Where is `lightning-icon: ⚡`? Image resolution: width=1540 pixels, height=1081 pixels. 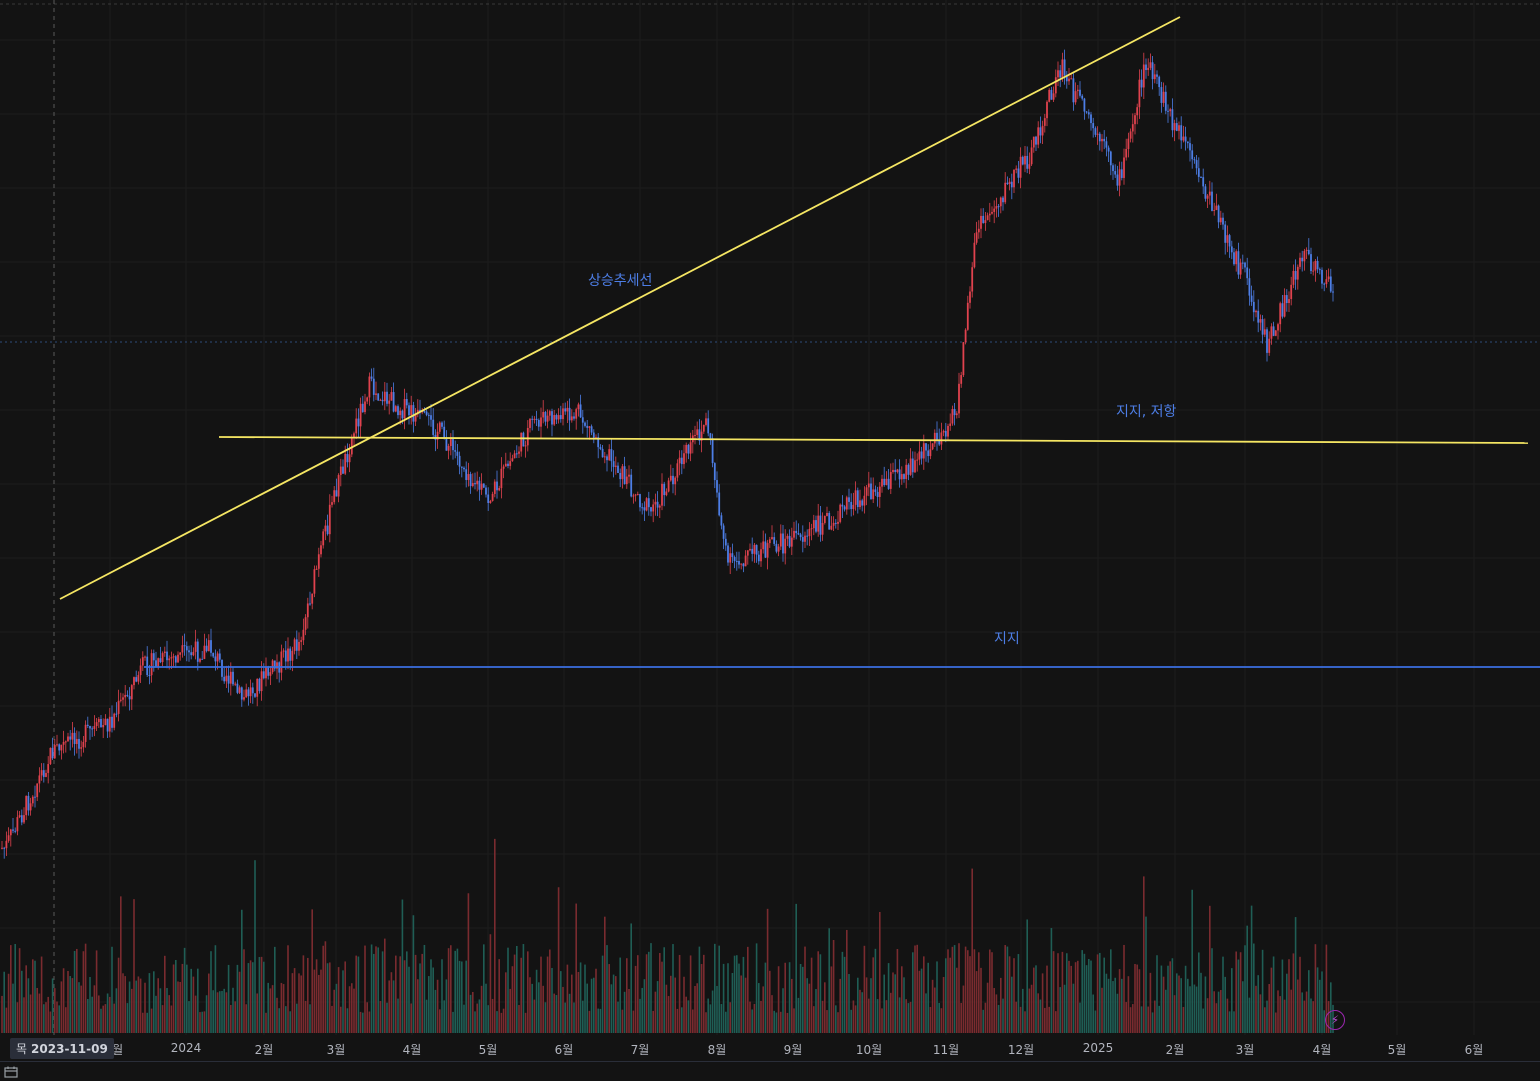
lightning-icon: ⚡ is located at coordinates (1335, 1020).